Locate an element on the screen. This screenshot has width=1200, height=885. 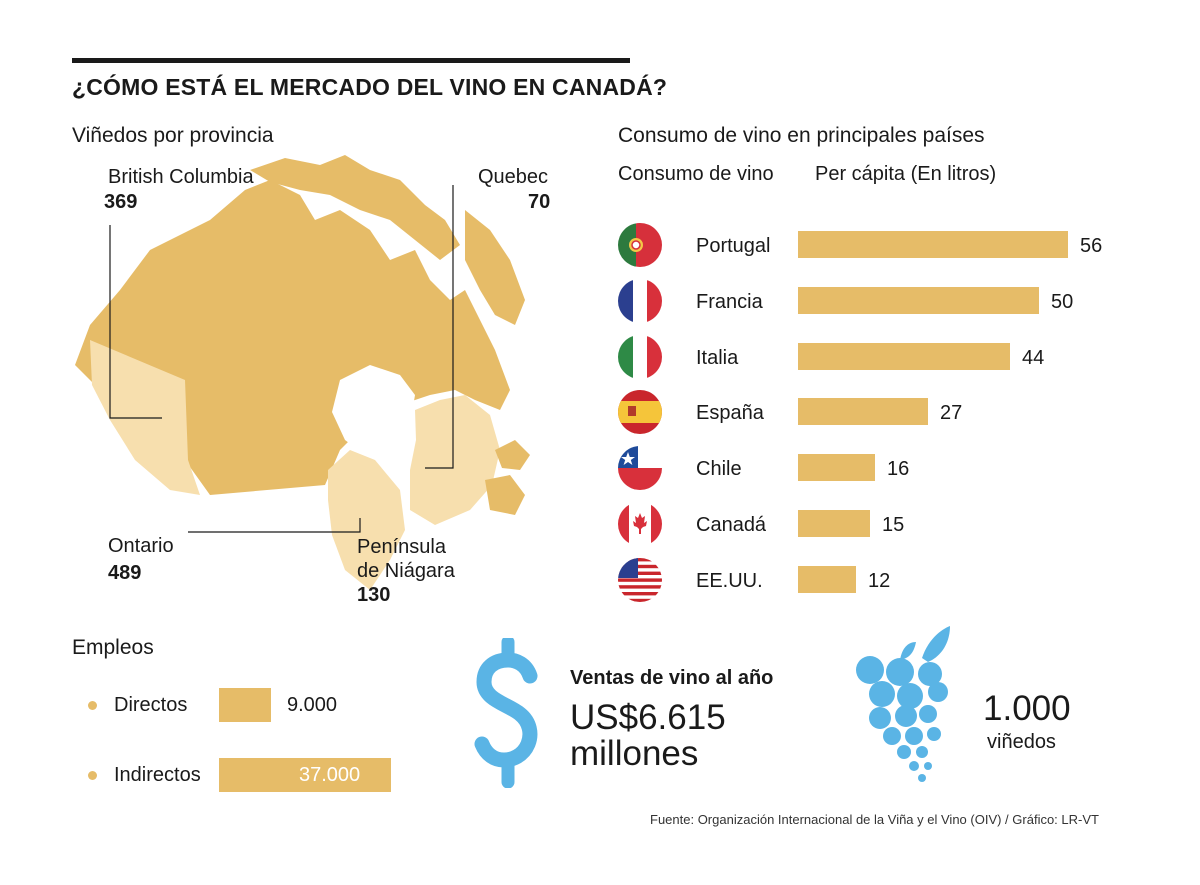
region-value-niagara: 130 is located at coordinates (374, 595).